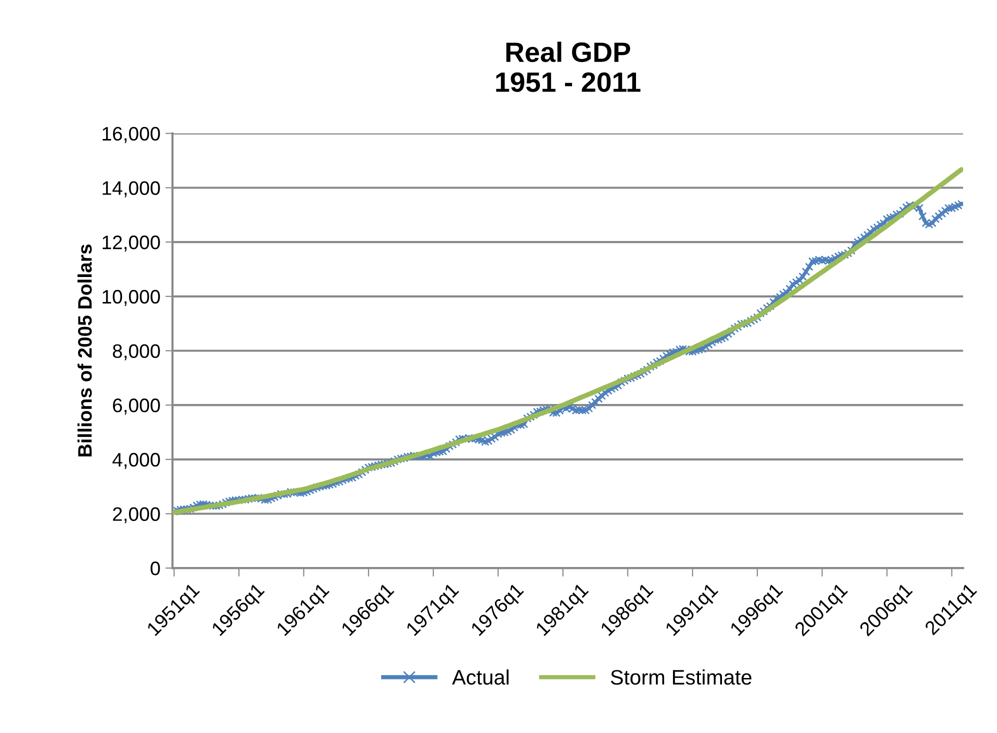 This screenshot has width=997, height=733. I want to click on y-tick-label: 10,000, so click(131, 298).